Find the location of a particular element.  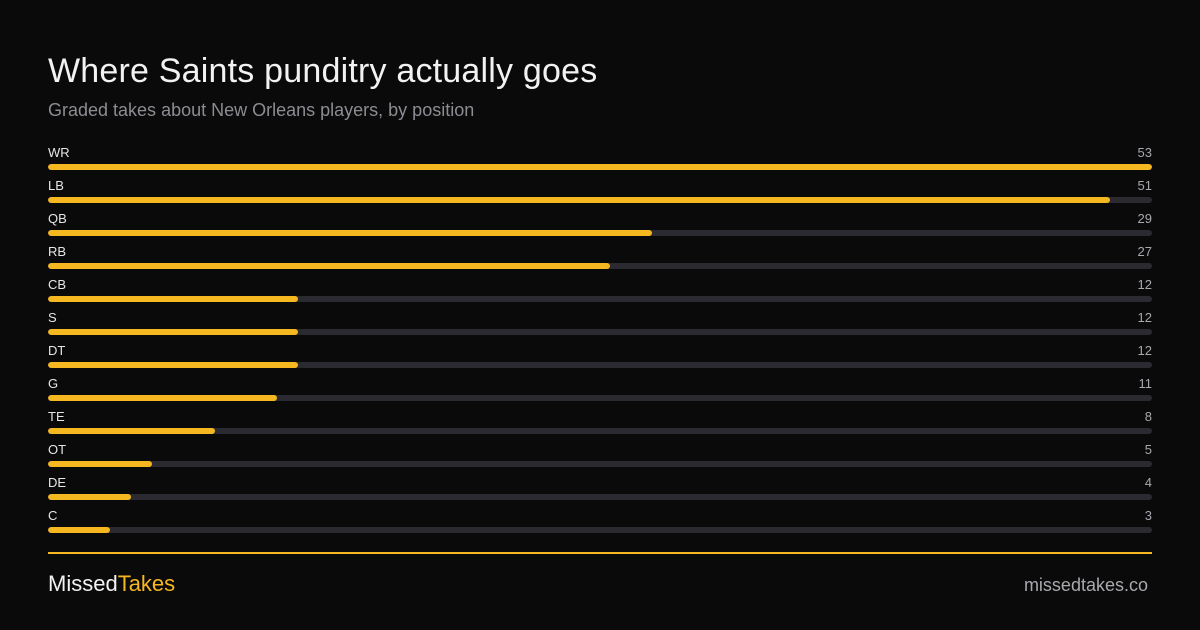

value-label: 5 is located at coordinates (1148, 449).